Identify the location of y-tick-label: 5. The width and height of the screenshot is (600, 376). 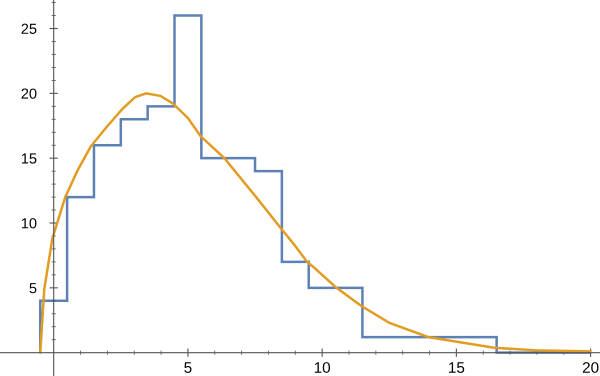
(33, 288).